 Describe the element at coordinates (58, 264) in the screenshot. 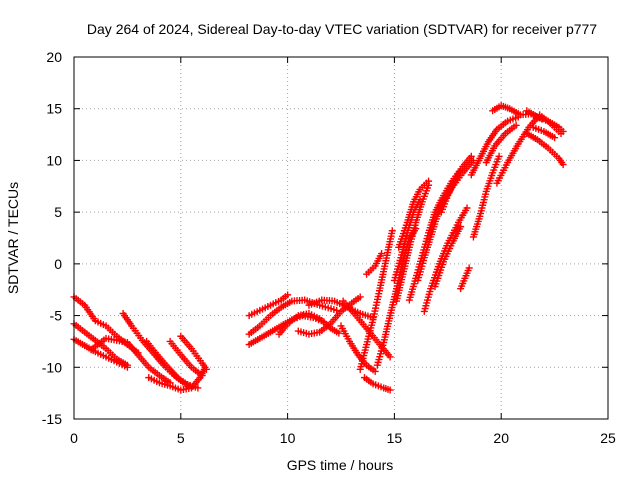

I see `y-tick-label: 0` at that location.